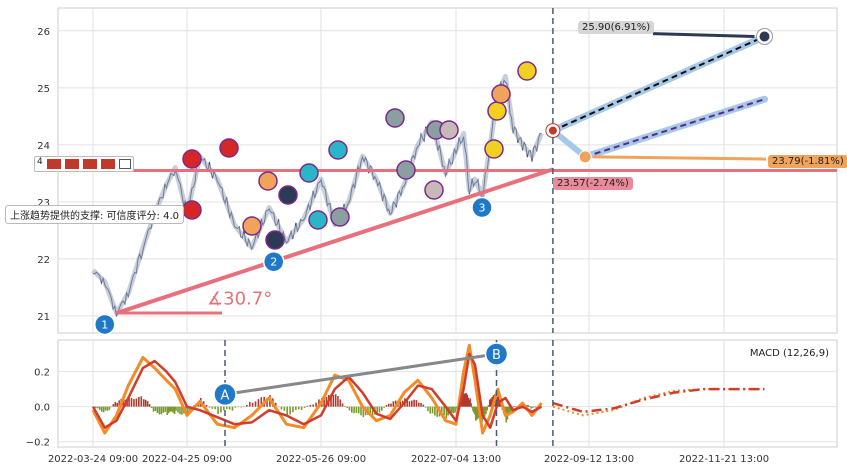 This screenshot has width=847, height=471. I want to click on target-marker, so click(764, 36).